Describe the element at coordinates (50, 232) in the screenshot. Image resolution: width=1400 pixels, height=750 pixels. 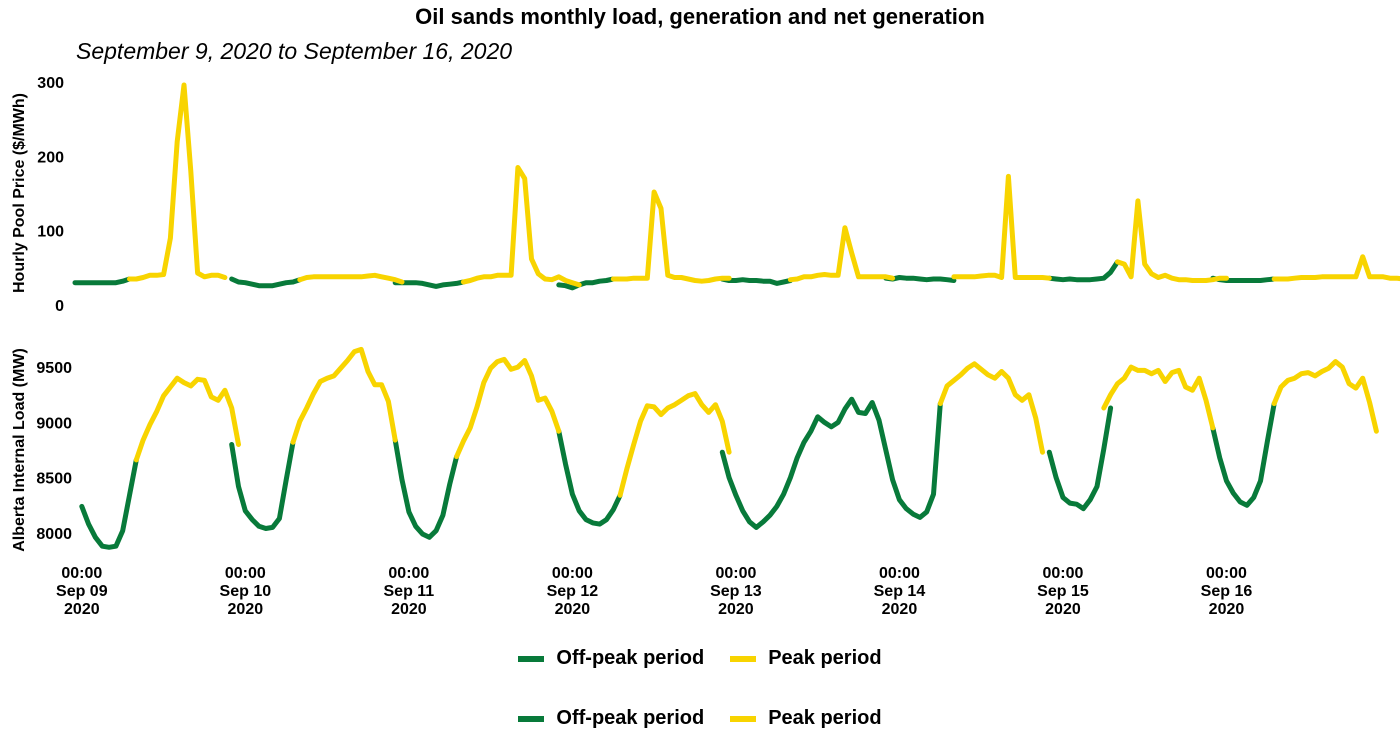
I see `y-tick-label: 100` at that location.